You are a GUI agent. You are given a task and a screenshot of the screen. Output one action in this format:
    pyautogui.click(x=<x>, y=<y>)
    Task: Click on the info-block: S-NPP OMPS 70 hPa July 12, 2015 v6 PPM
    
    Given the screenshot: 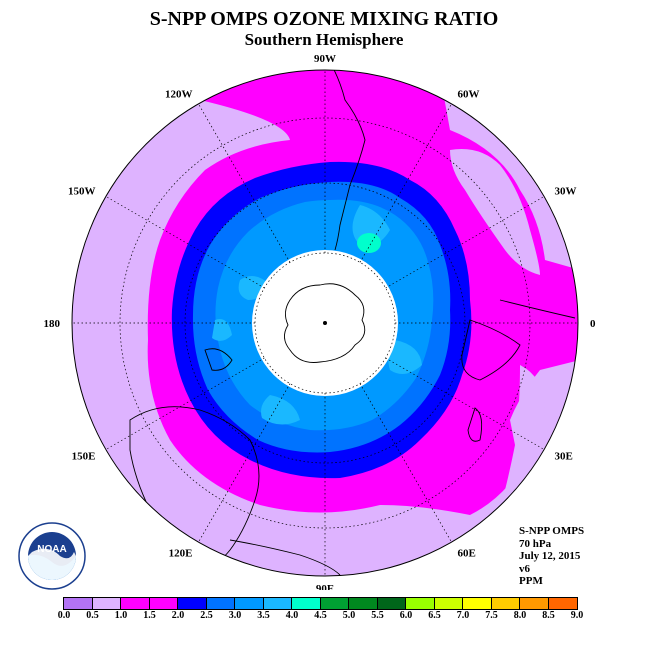 What is the action you would take?
    pyautogui.click(x=551, y=556)
    